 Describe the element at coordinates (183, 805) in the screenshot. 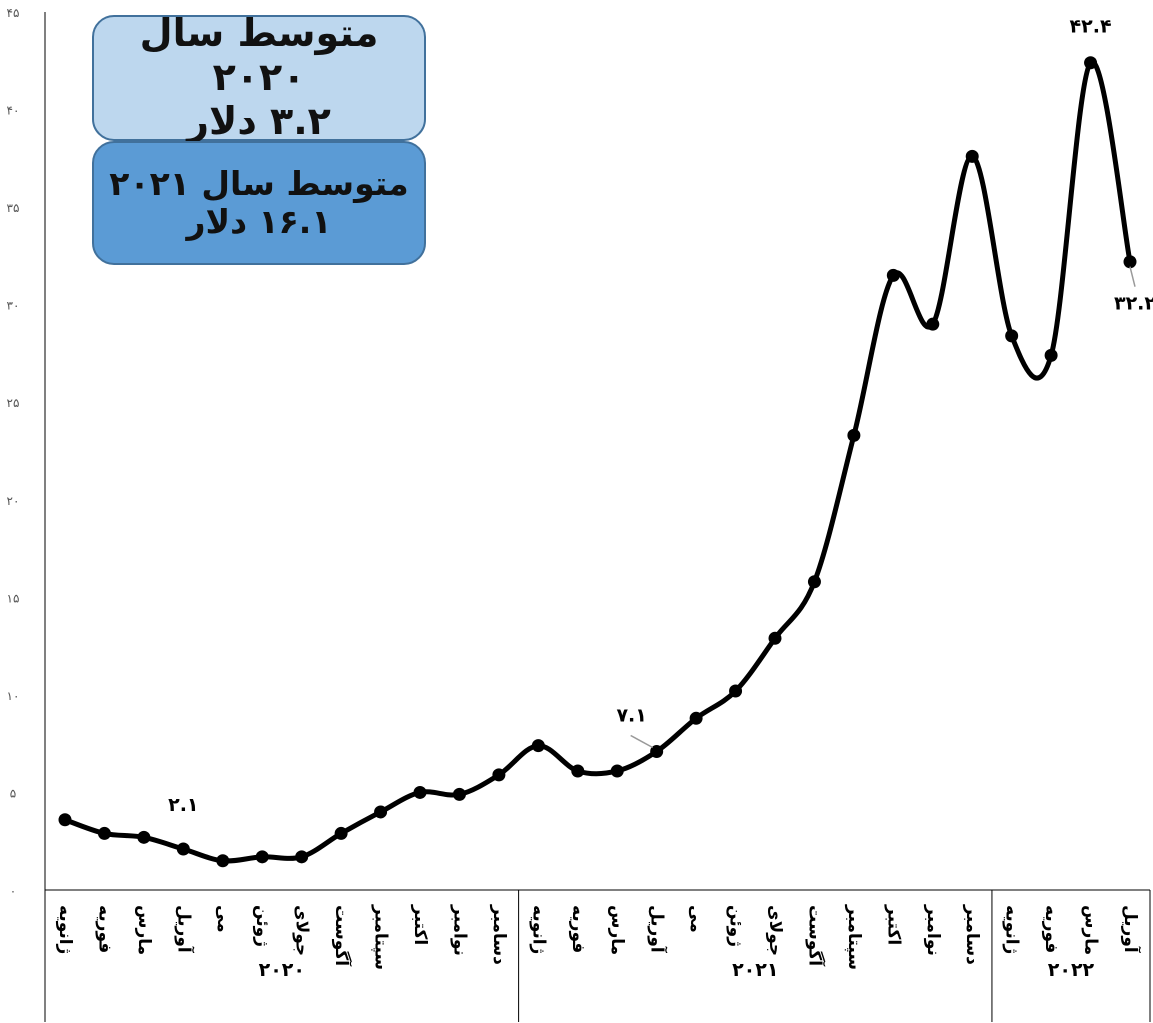

I see `data-label: ۲.۱` at that location.